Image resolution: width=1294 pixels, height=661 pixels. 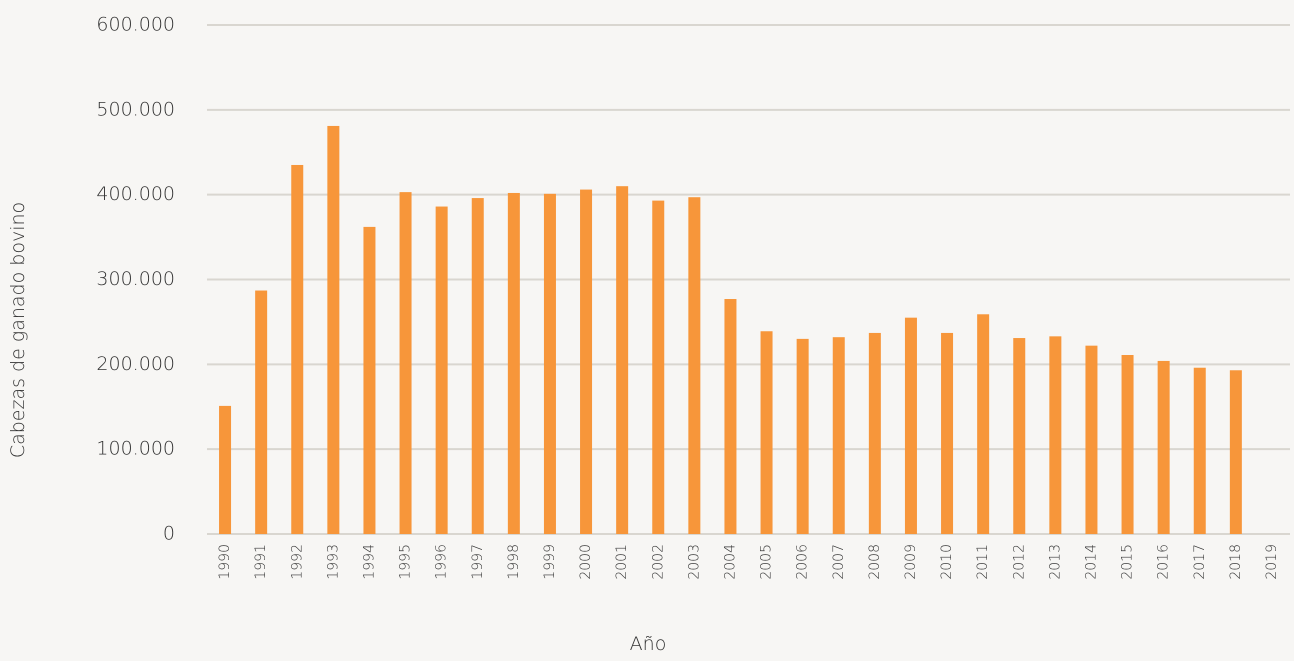 What do you see at coordinates (514, 562) in the screenshot?
I see `x-tick-label: 1998` at bounding box center [514, 562].